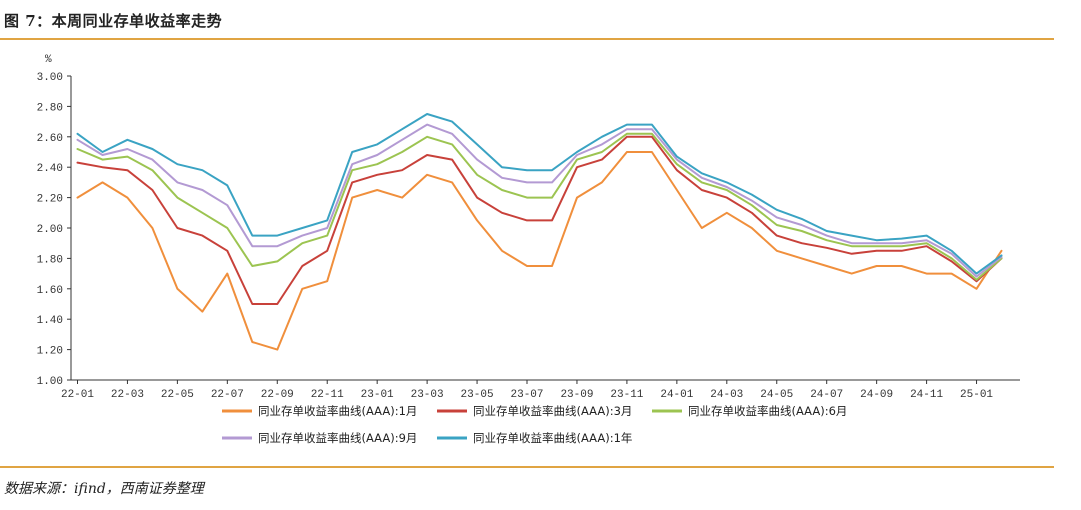 The height and width of the screenshot is (510, 1081). Describe the element at coordinates (926, 395) in the screenshot. I see `x-tick-label: 24-11` at that location.